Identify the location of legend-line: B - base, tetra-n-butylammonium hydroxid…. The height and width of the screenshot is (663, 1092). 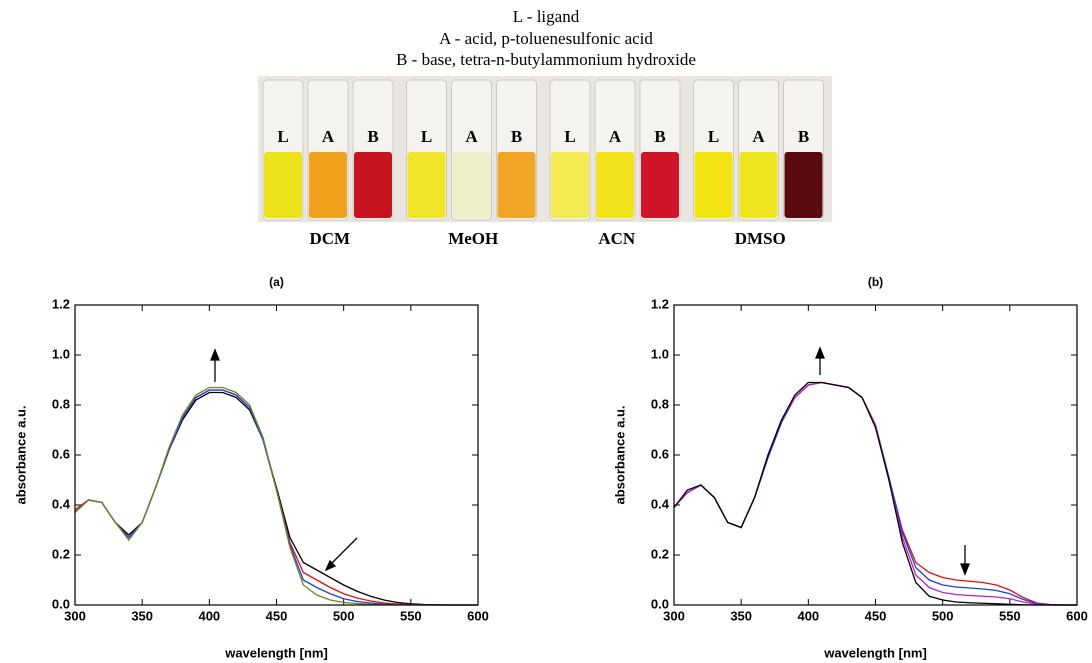
(546, 59).